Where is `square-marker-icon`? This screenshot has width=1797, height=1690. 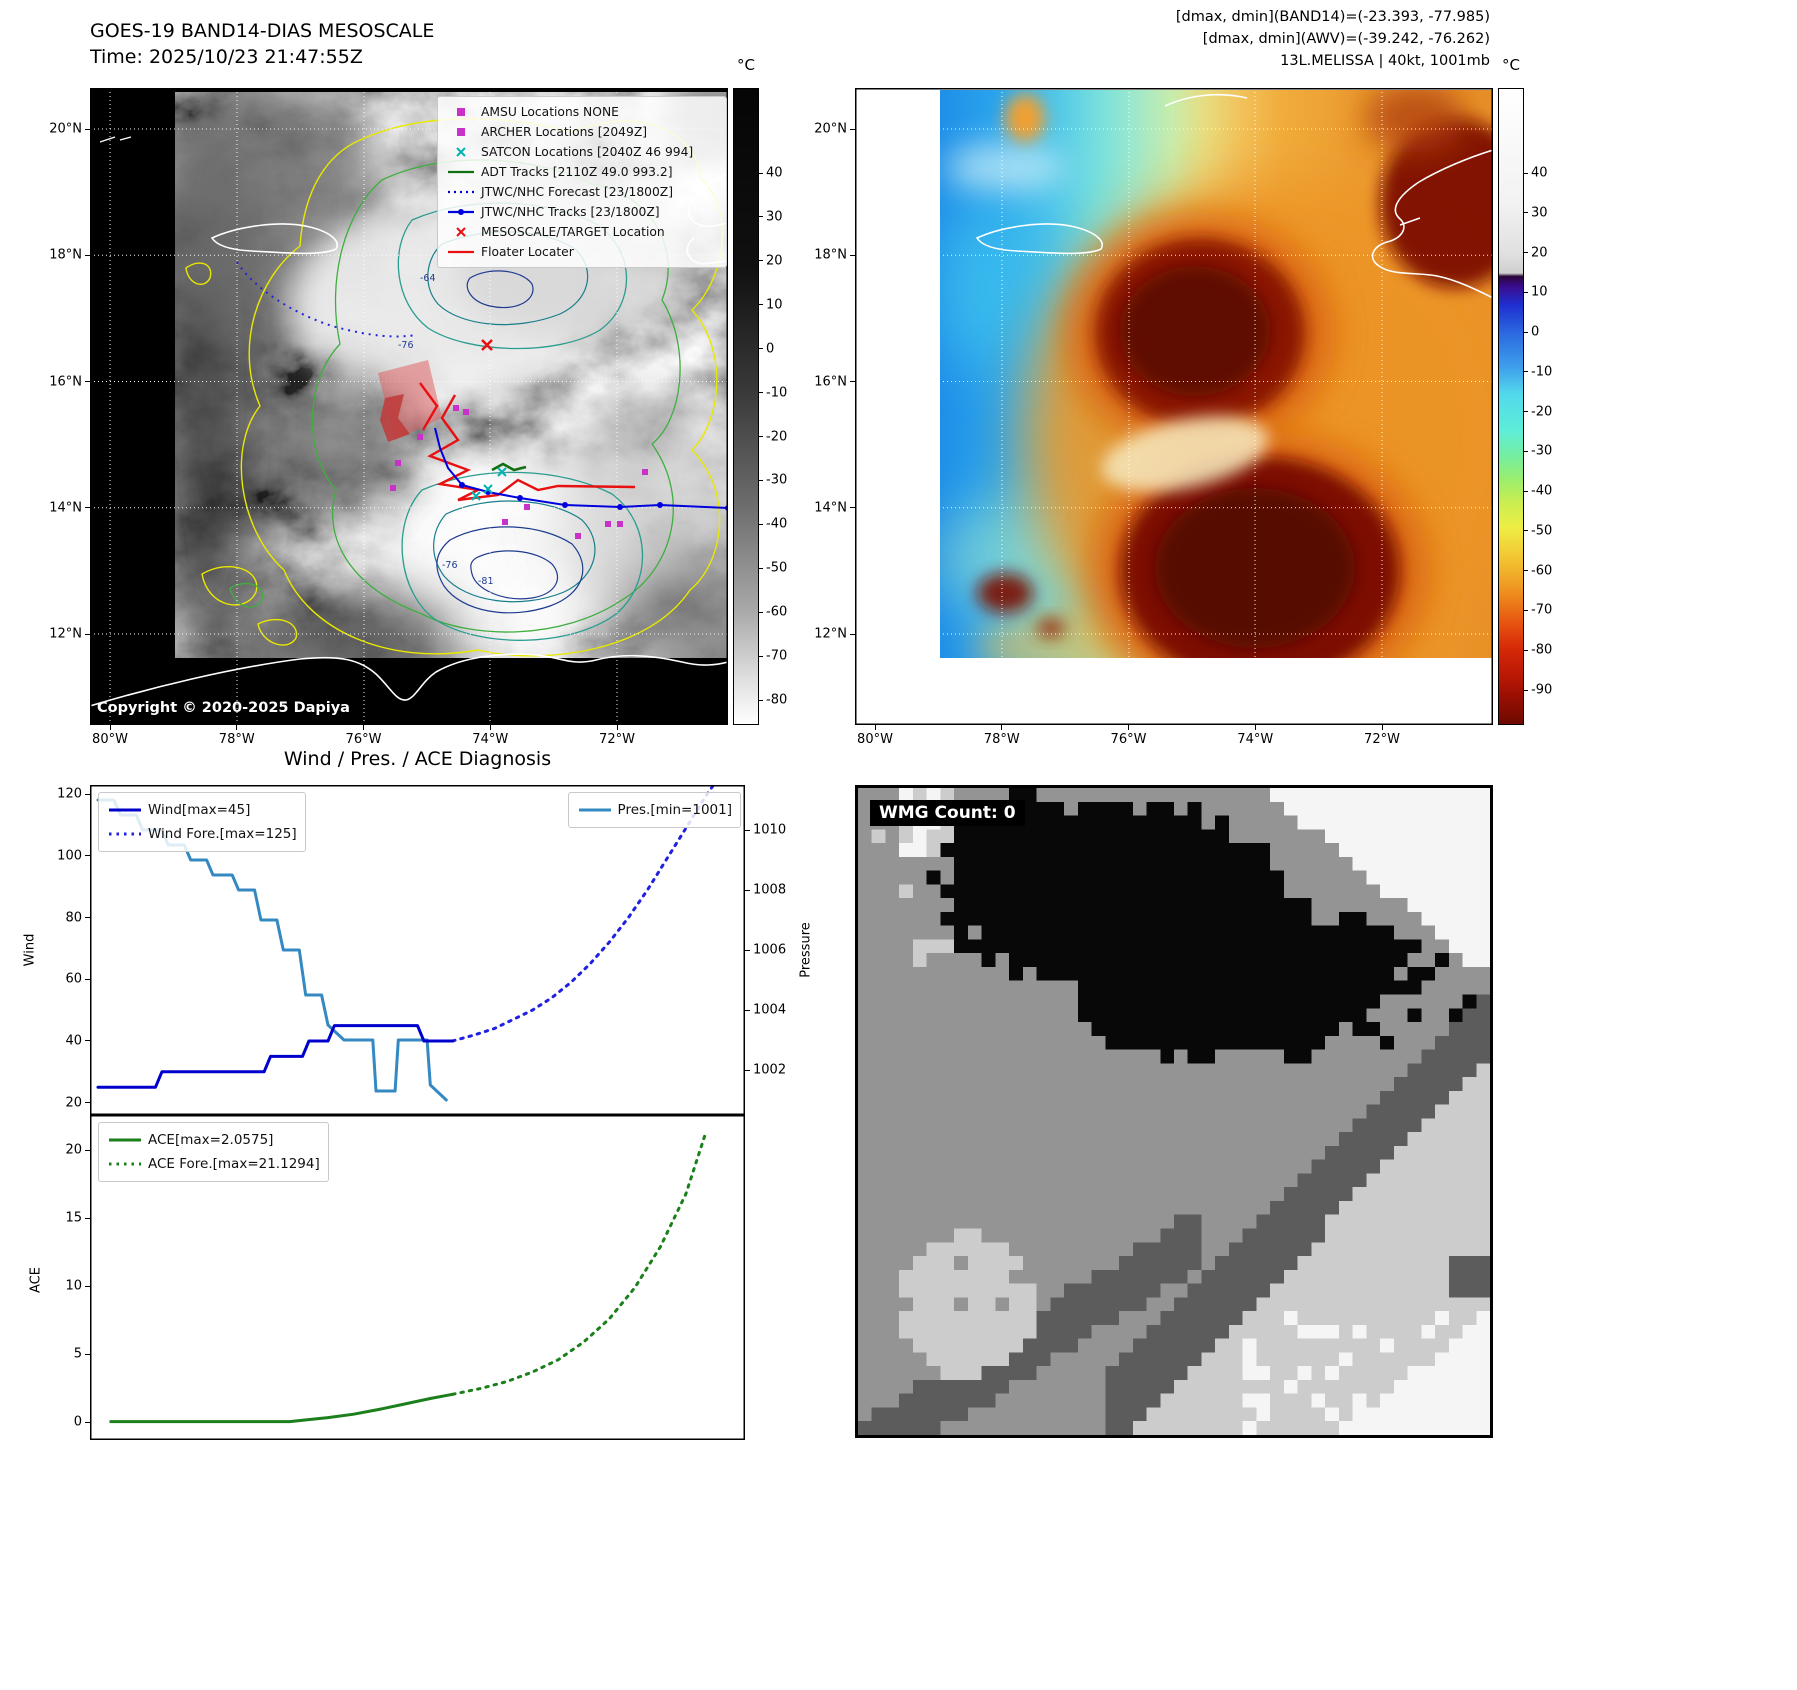 square-marker-icon is located at coordinates (461, 132).